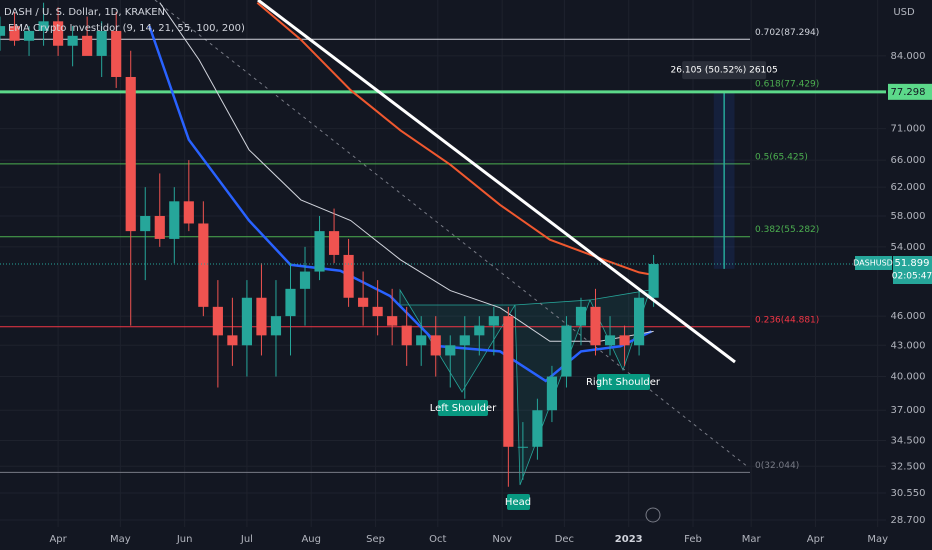 Image resolution: width=932 pixels, height=550 pixels. Describe the element at coordinates (787, 230) in the screenshot. I see `fib-label: 0.382(55.282)` at that location.